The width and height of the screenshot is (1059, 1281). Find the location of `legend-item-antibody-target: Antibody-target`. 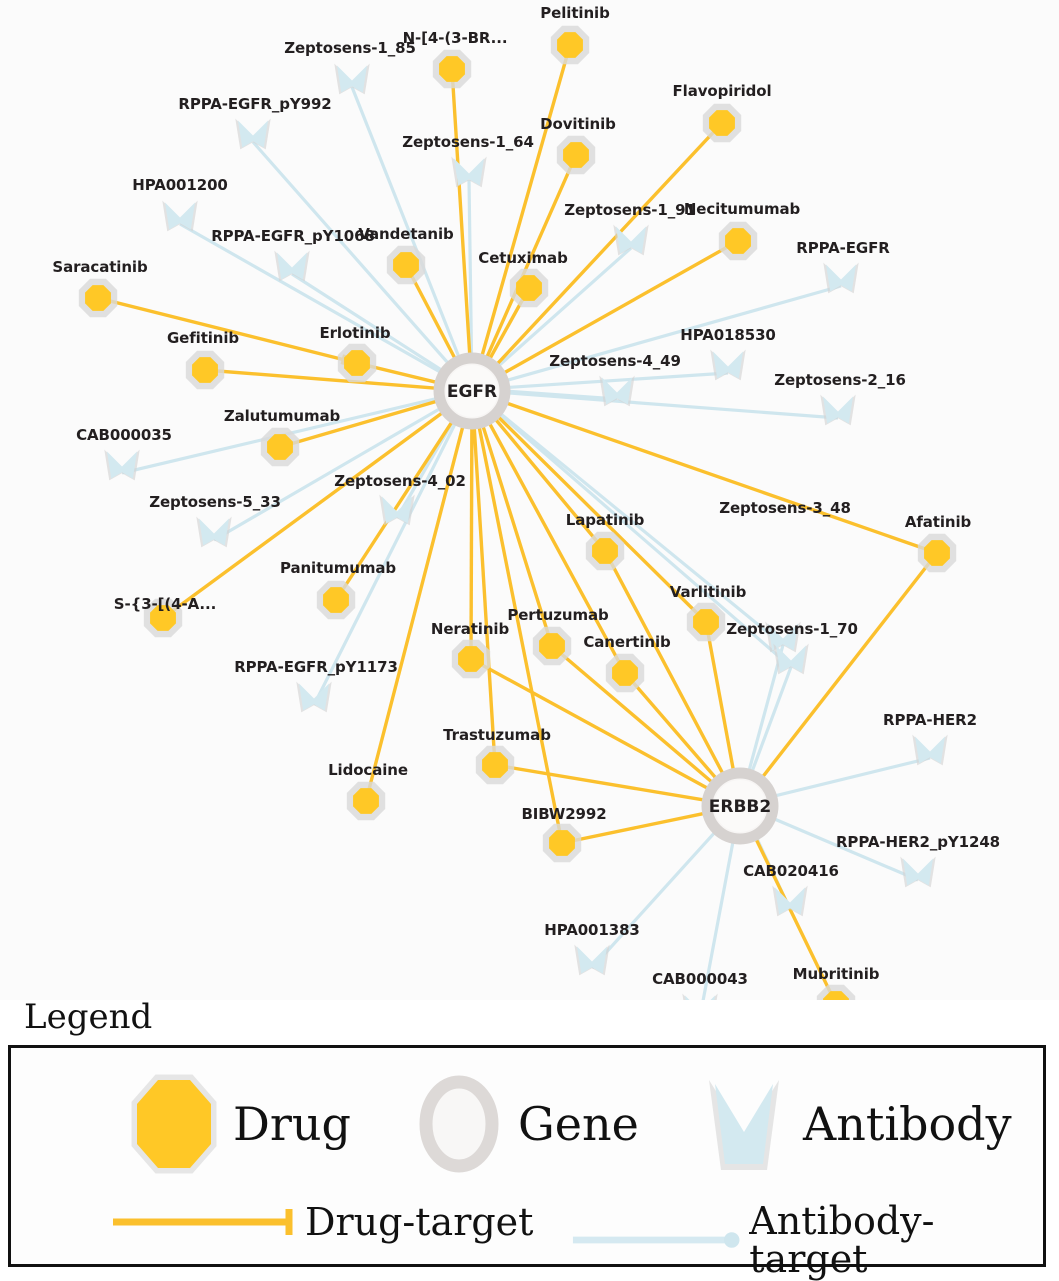

legend-item-antibody-target: Antibody-target is located at coordinates (807, 1240).